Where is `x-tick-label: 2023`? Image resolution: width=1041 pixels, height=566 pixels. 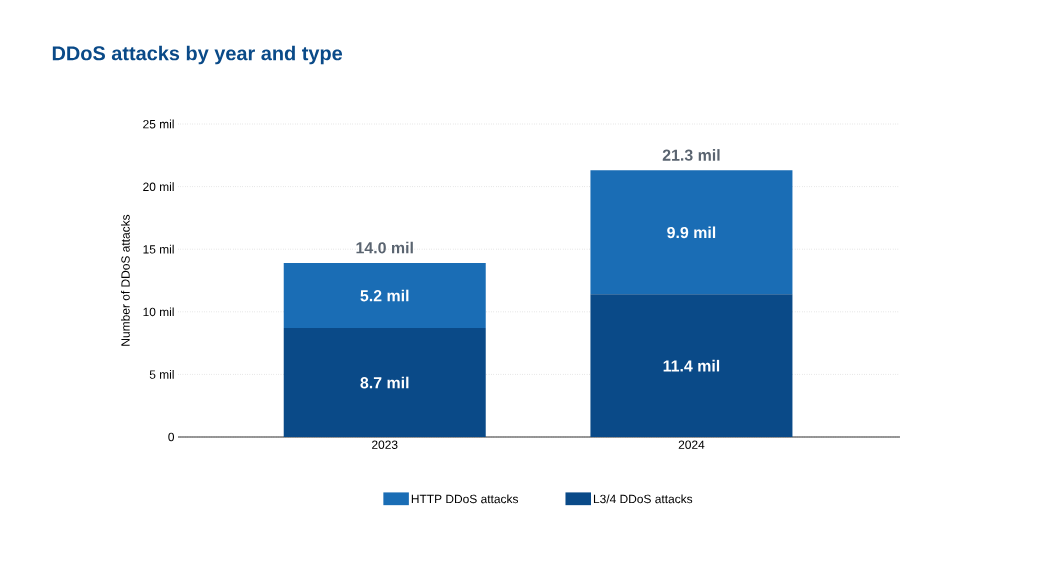 x-tick-label: 2023 is located at coordinates (385, 444).